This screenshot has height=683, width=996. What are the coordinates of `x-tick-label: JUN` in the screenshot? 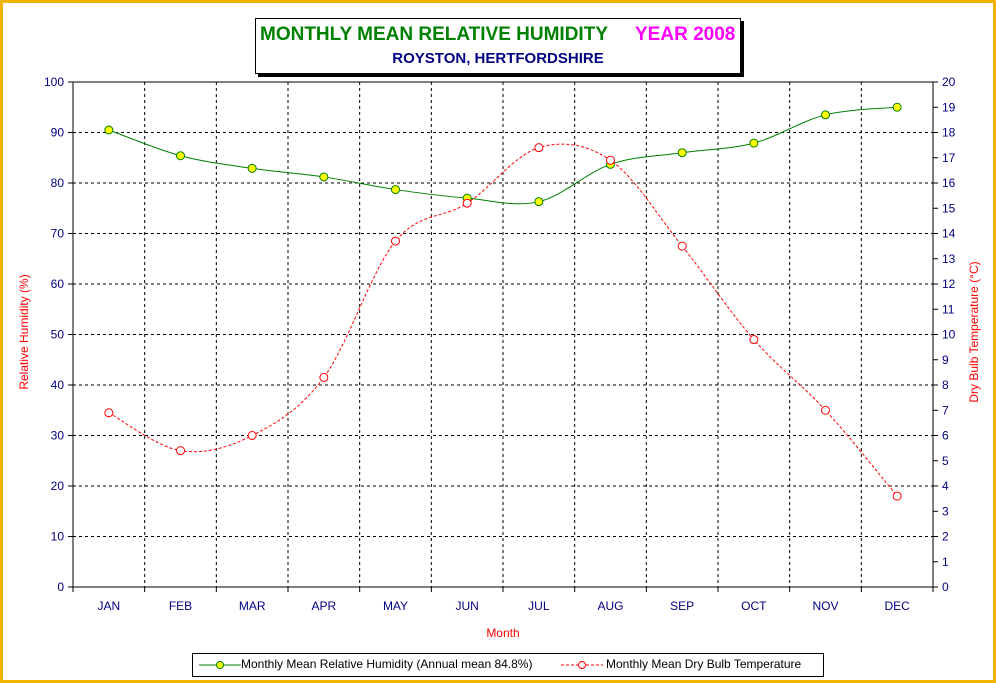 It's located at (466, 606).